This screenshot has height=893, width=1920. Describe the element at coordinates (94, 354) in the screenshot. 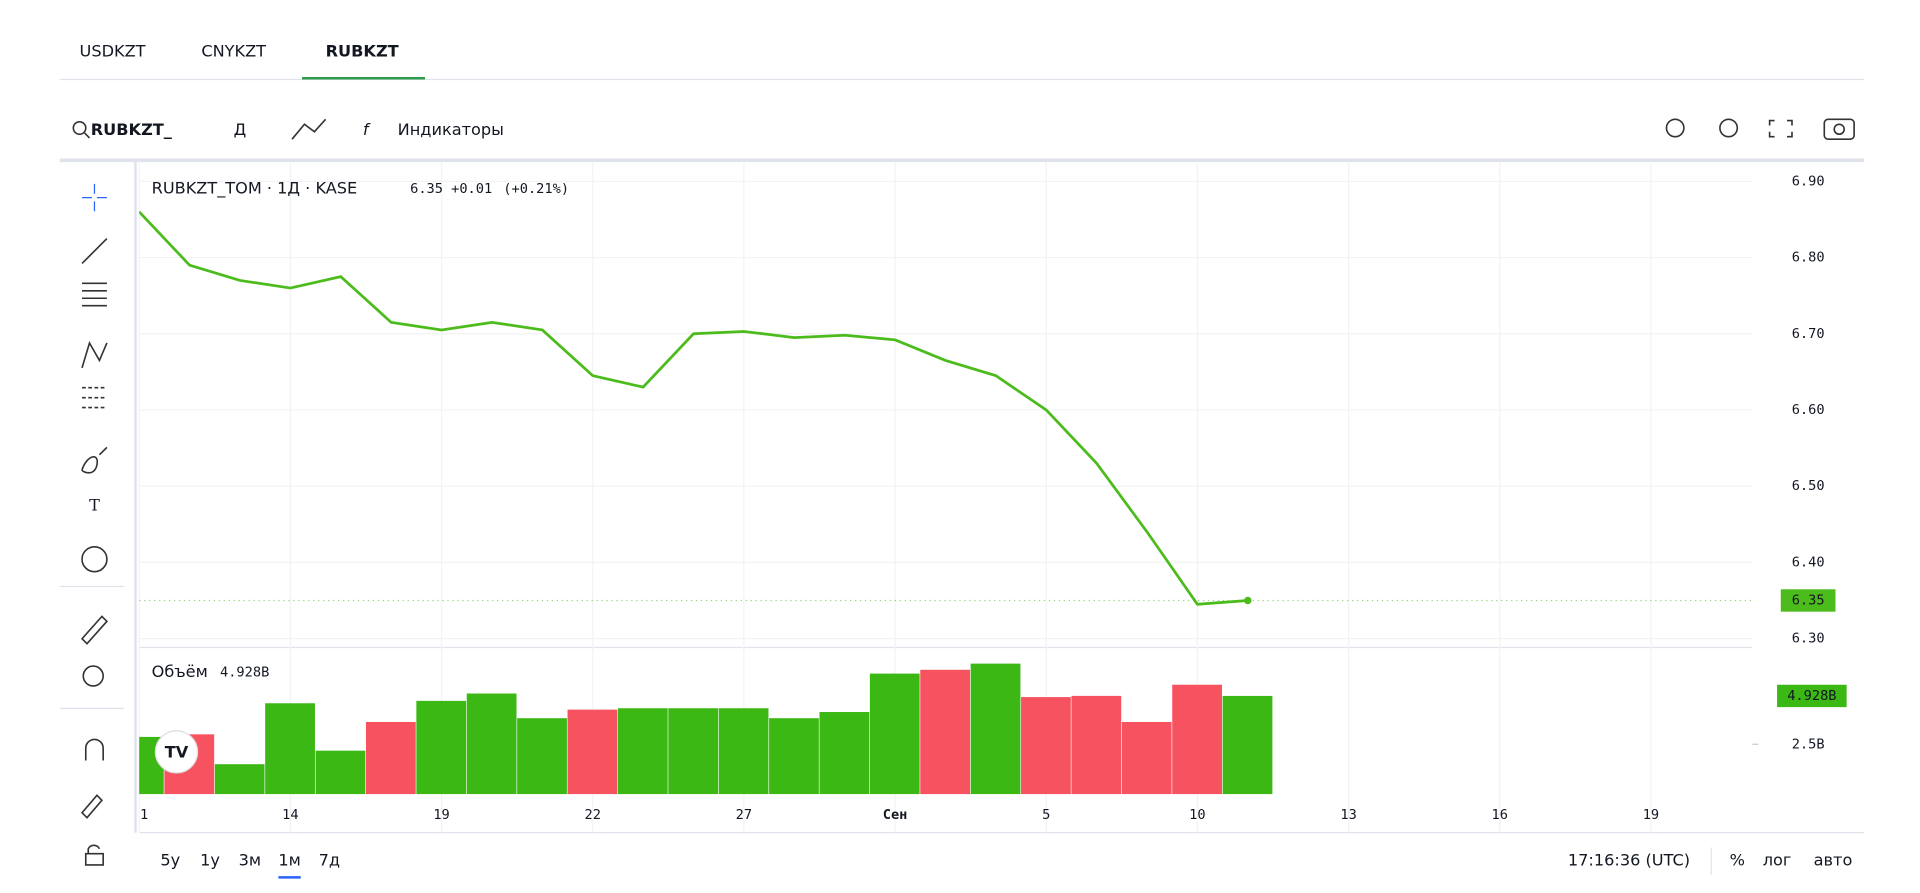

I see `pattern-tool` at that location.